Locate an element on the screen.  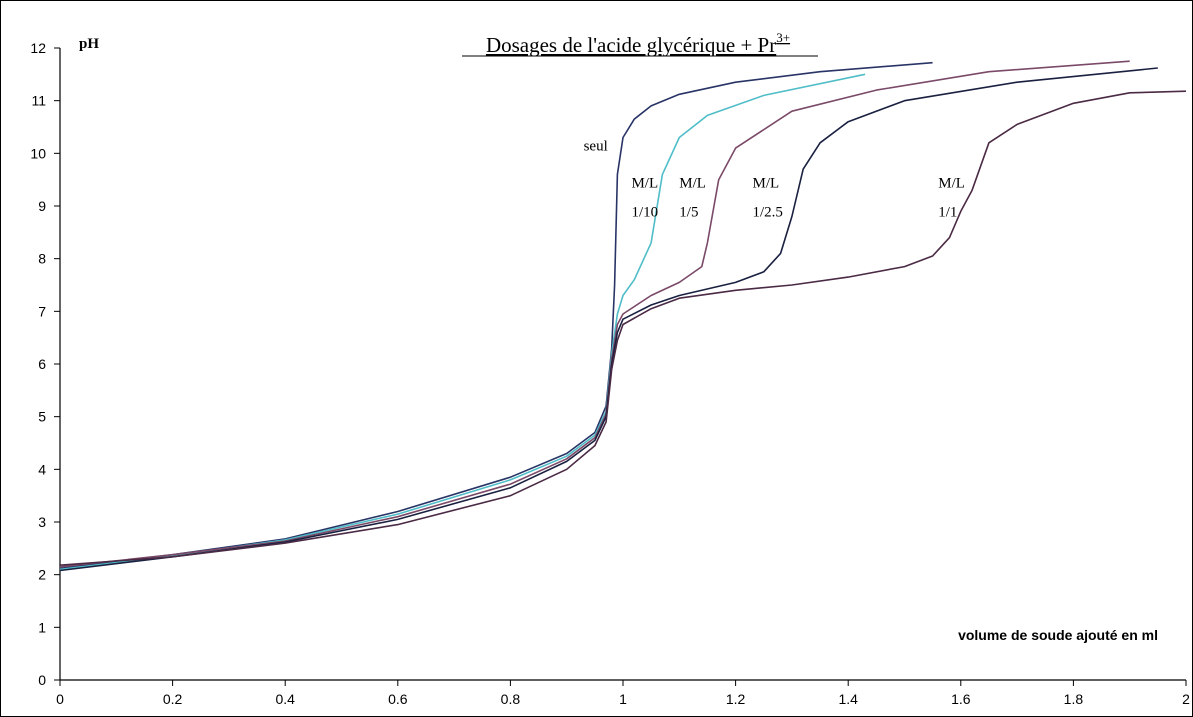
x-tick-label: 1.4 is located at coordinates (848, 699).